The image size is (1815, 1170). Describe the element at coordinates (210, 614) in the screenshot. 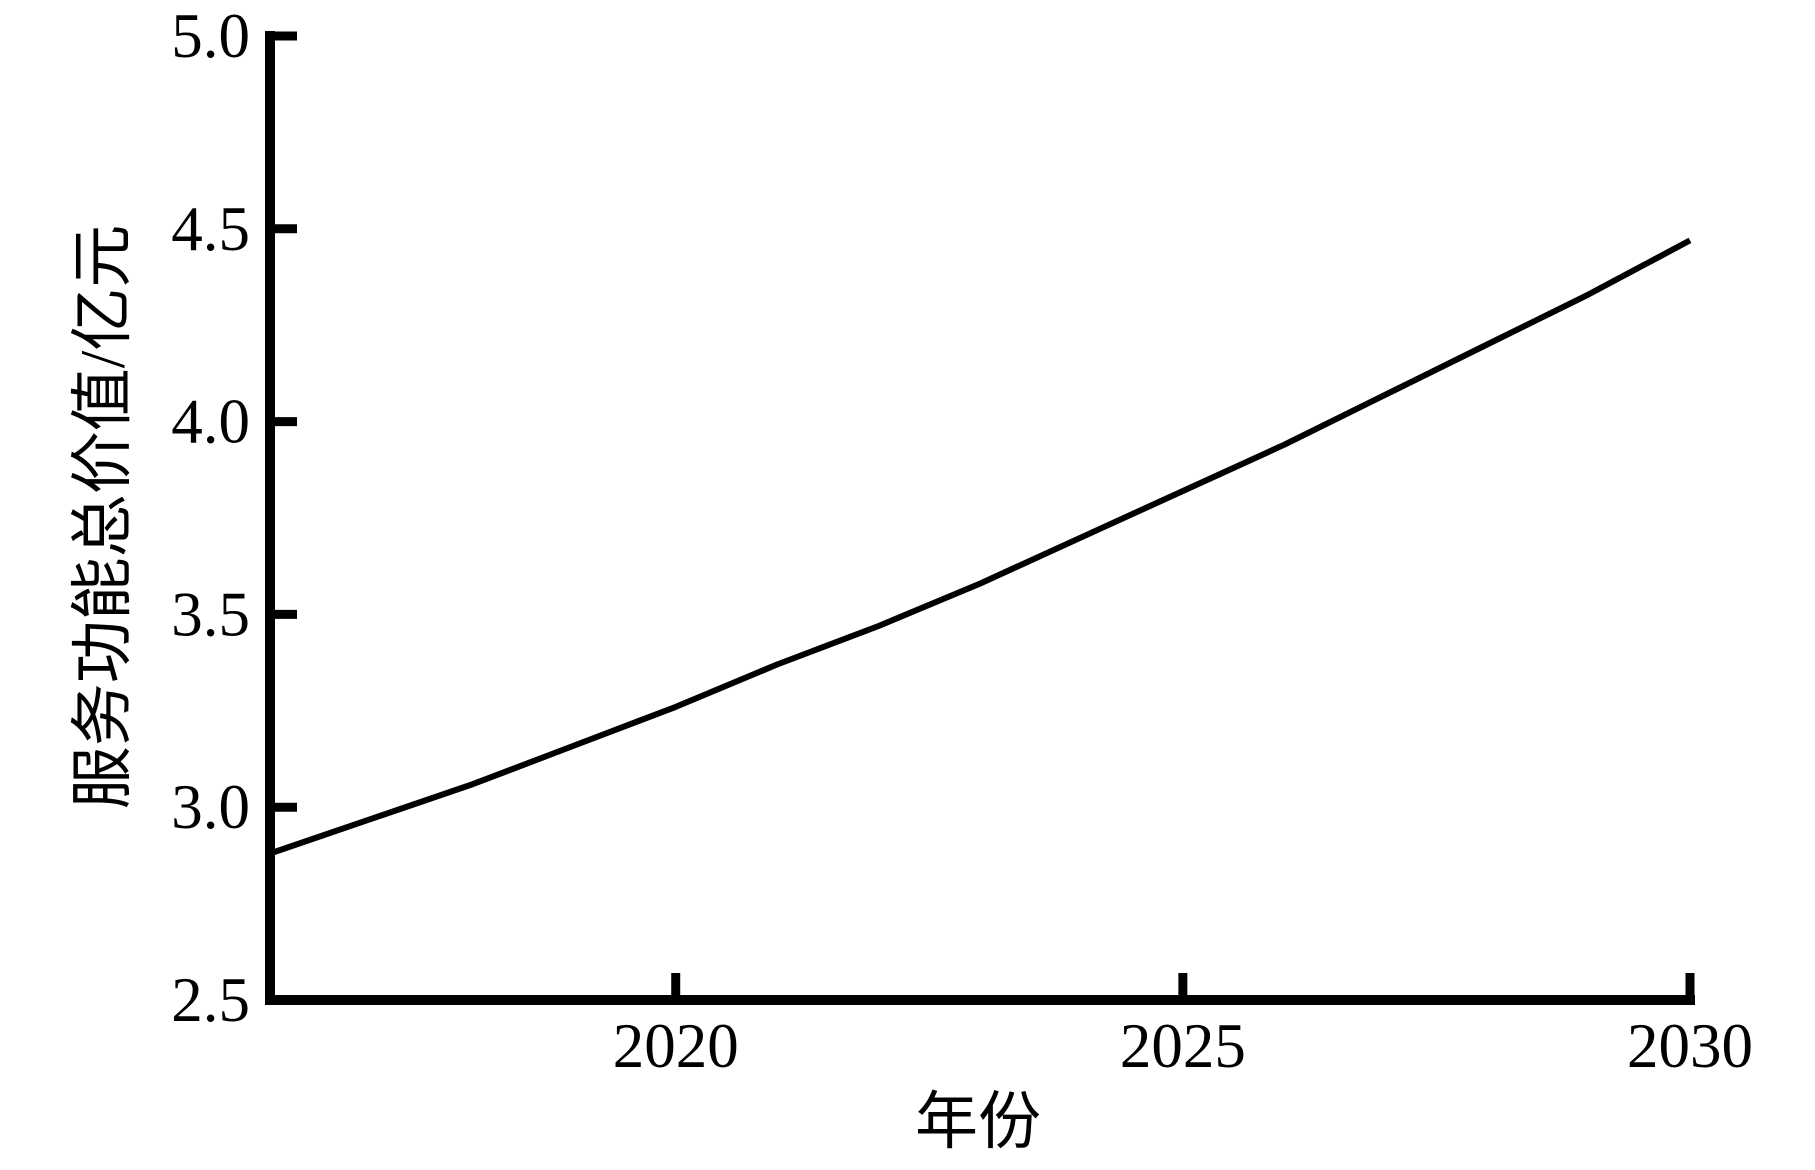

I see `y-tick-label: 3.5` at that location.